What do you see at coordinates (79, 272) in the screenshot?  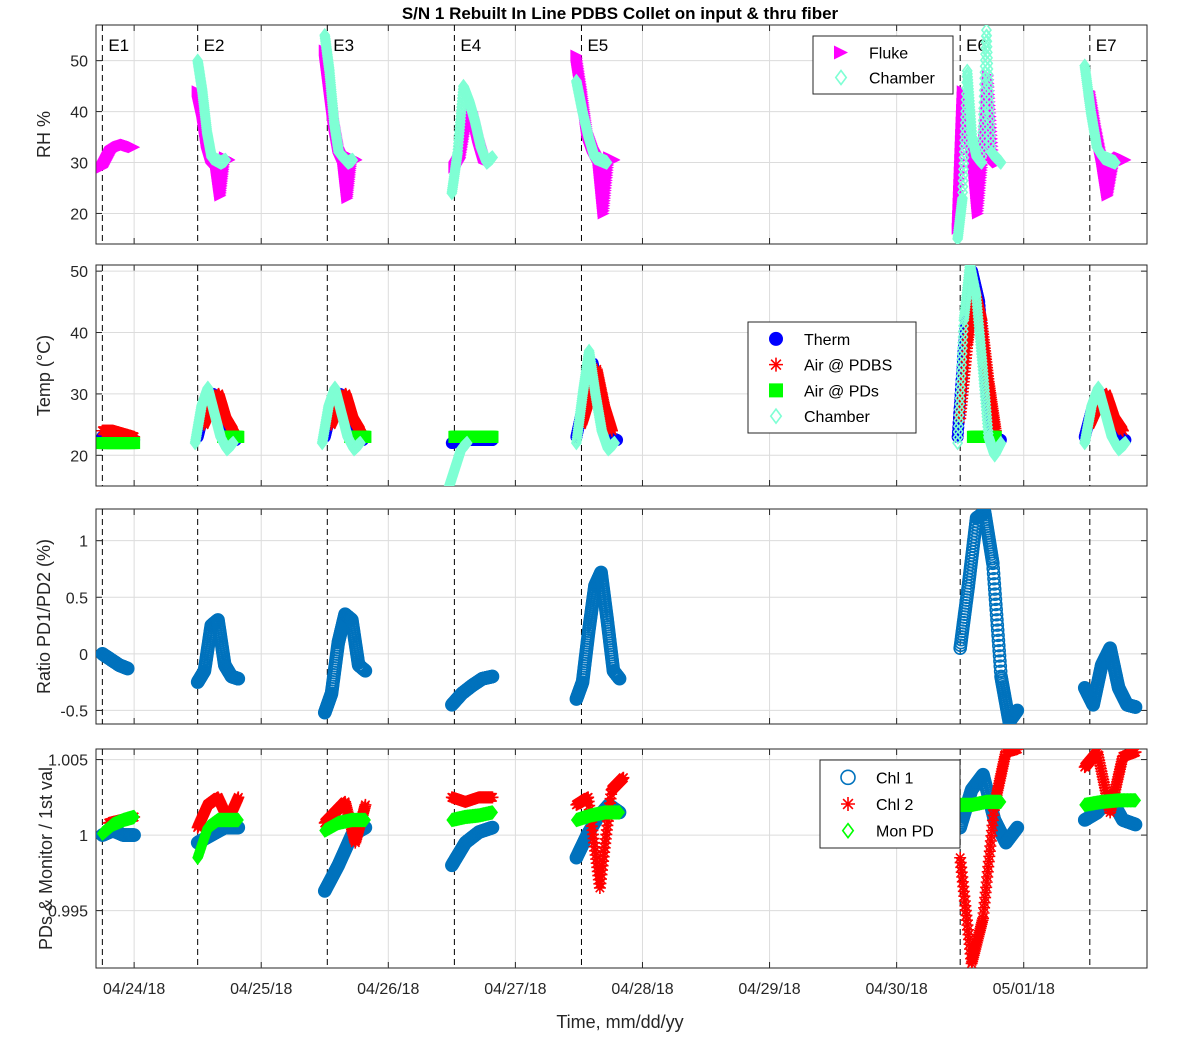 I see `y-tick-label: 50` at bounding box center [79, 272].